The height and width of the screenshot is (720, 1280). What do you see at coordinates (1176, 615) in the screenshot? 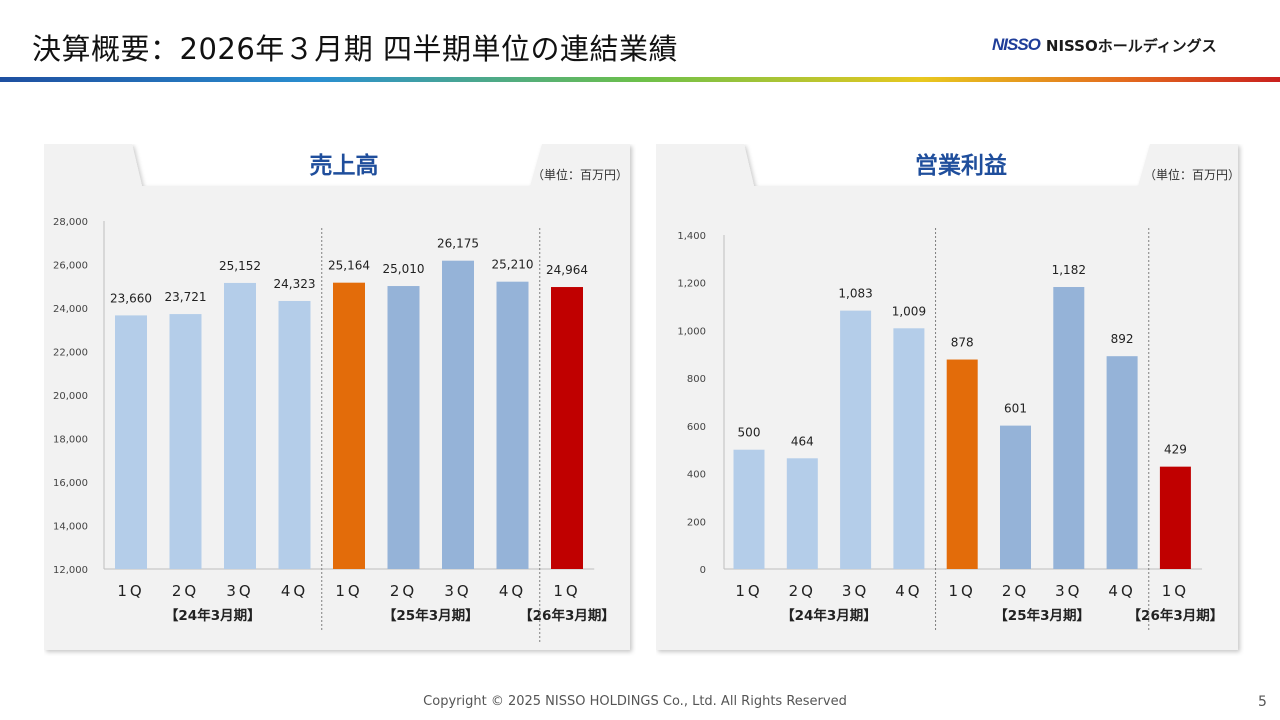
I see `profit-group-label: 【26年3月期】` at bounding box center [1176, 615].